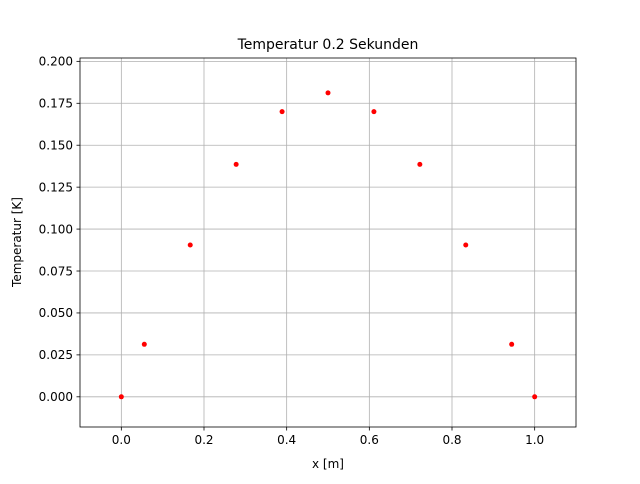 Image resolution: width=640 pixels, height=484 pixels. Describe the element at coordinates (369, 440) in the screenshot. I see `x-tick-label: 0.6` at that location.